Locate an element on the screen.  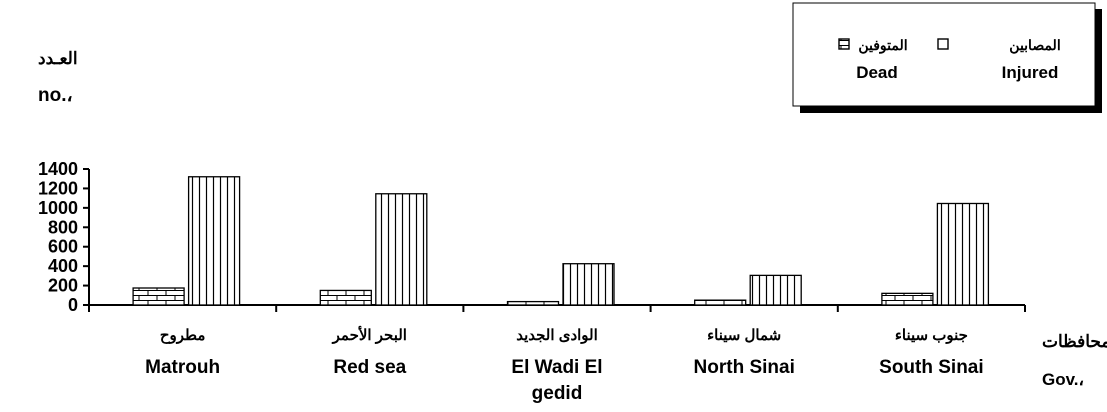
y-tick-label: 200 is located at coordinates (63, 286).